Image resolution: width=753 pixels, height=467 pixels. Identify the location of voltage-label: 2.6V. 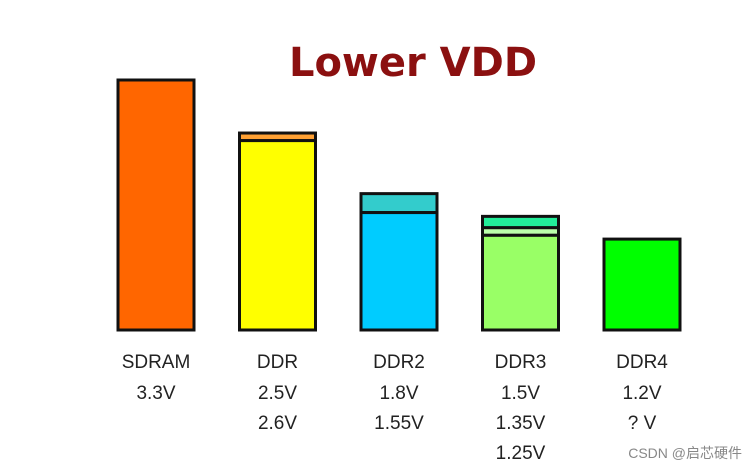
(277, 423).